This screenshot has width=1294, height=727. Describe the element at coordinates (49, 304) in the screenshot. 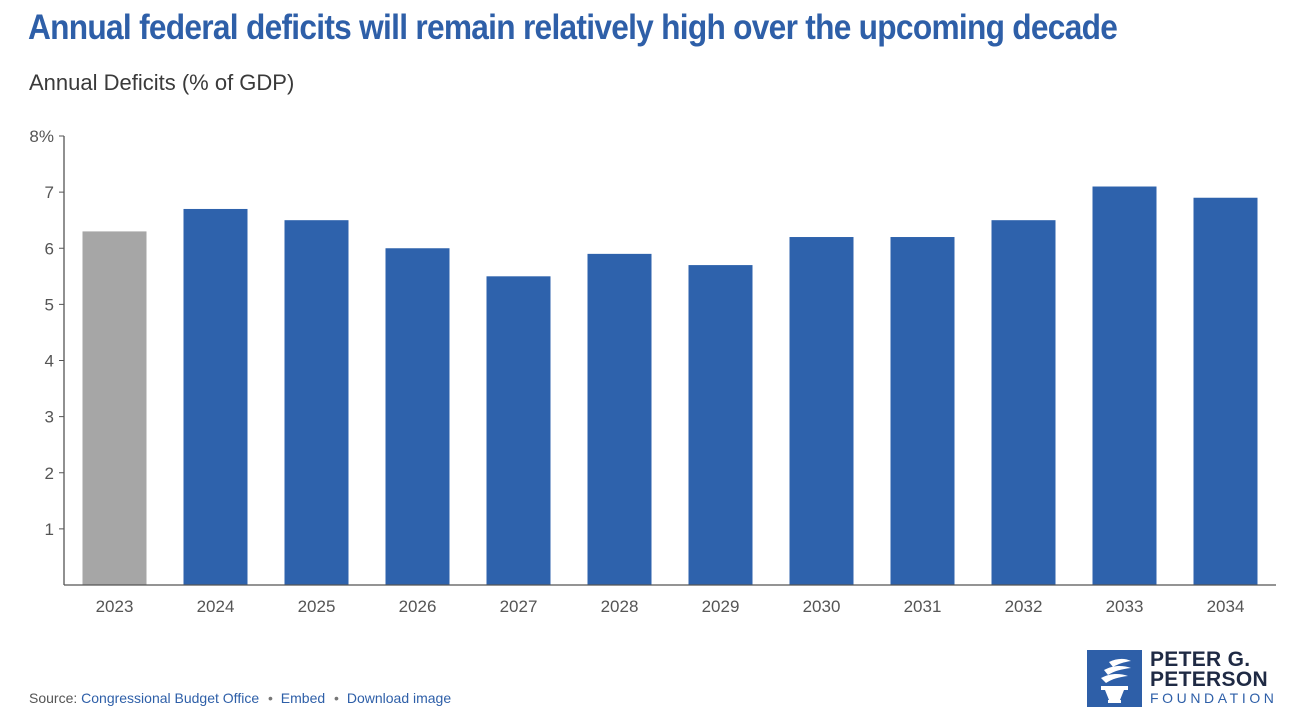

I see `y-tick-label: 5` at that location.